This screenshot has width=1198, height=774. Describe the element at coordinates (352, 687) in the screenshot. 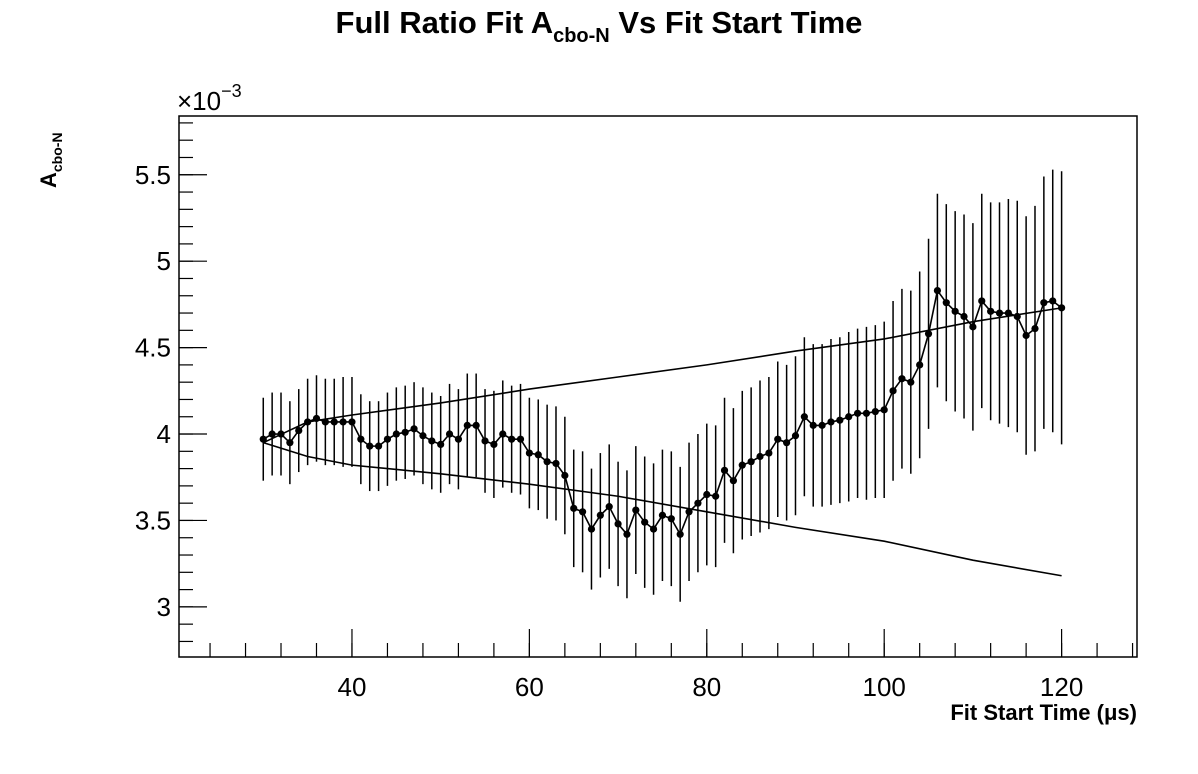

I see `x-tick-label: 40` at that location.